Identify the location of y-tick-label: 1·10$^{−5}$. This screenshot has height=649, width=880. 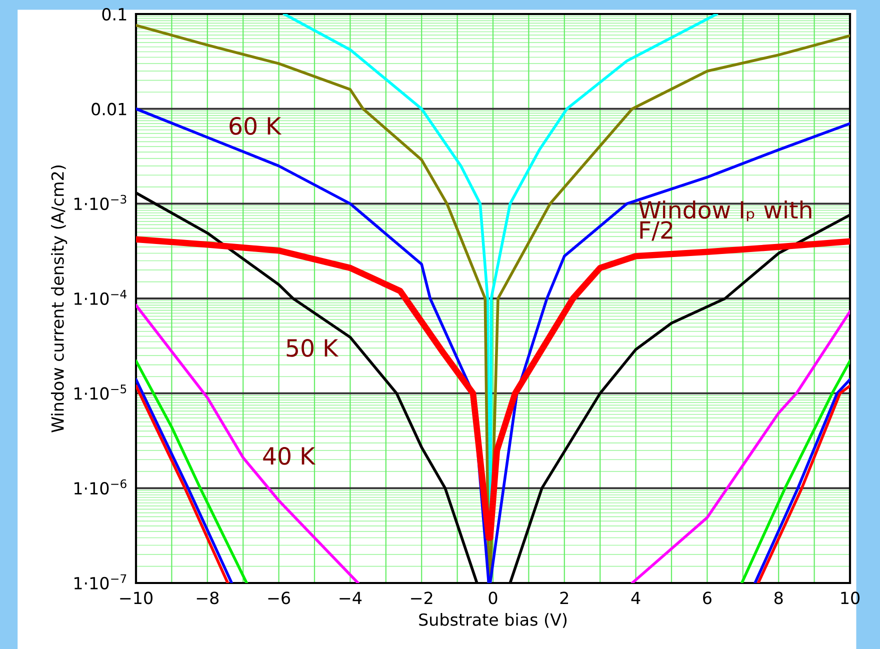
(100, 392).